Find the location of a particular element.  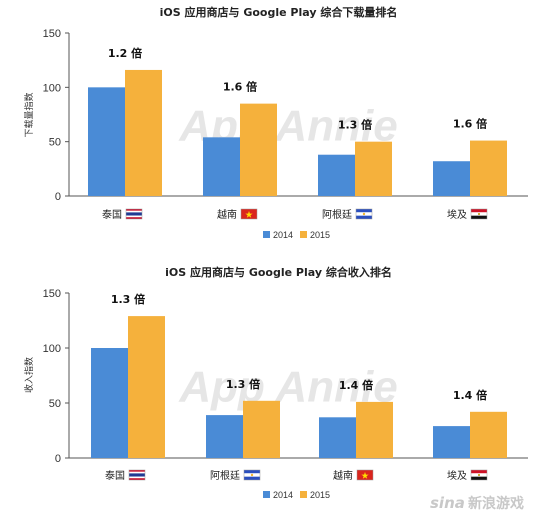

y-axis-label: 收入指数 is located at coordinates (29, 375).